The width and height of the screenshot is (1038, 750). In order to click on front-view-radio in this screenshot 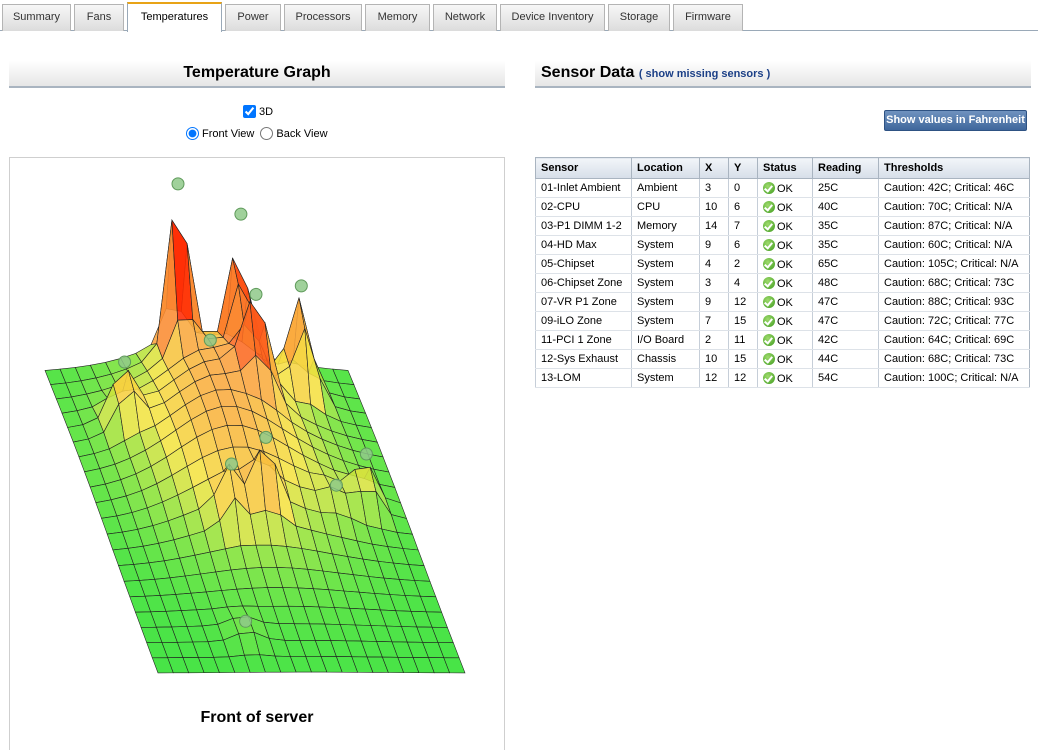, I will do `click(192, 133)`.